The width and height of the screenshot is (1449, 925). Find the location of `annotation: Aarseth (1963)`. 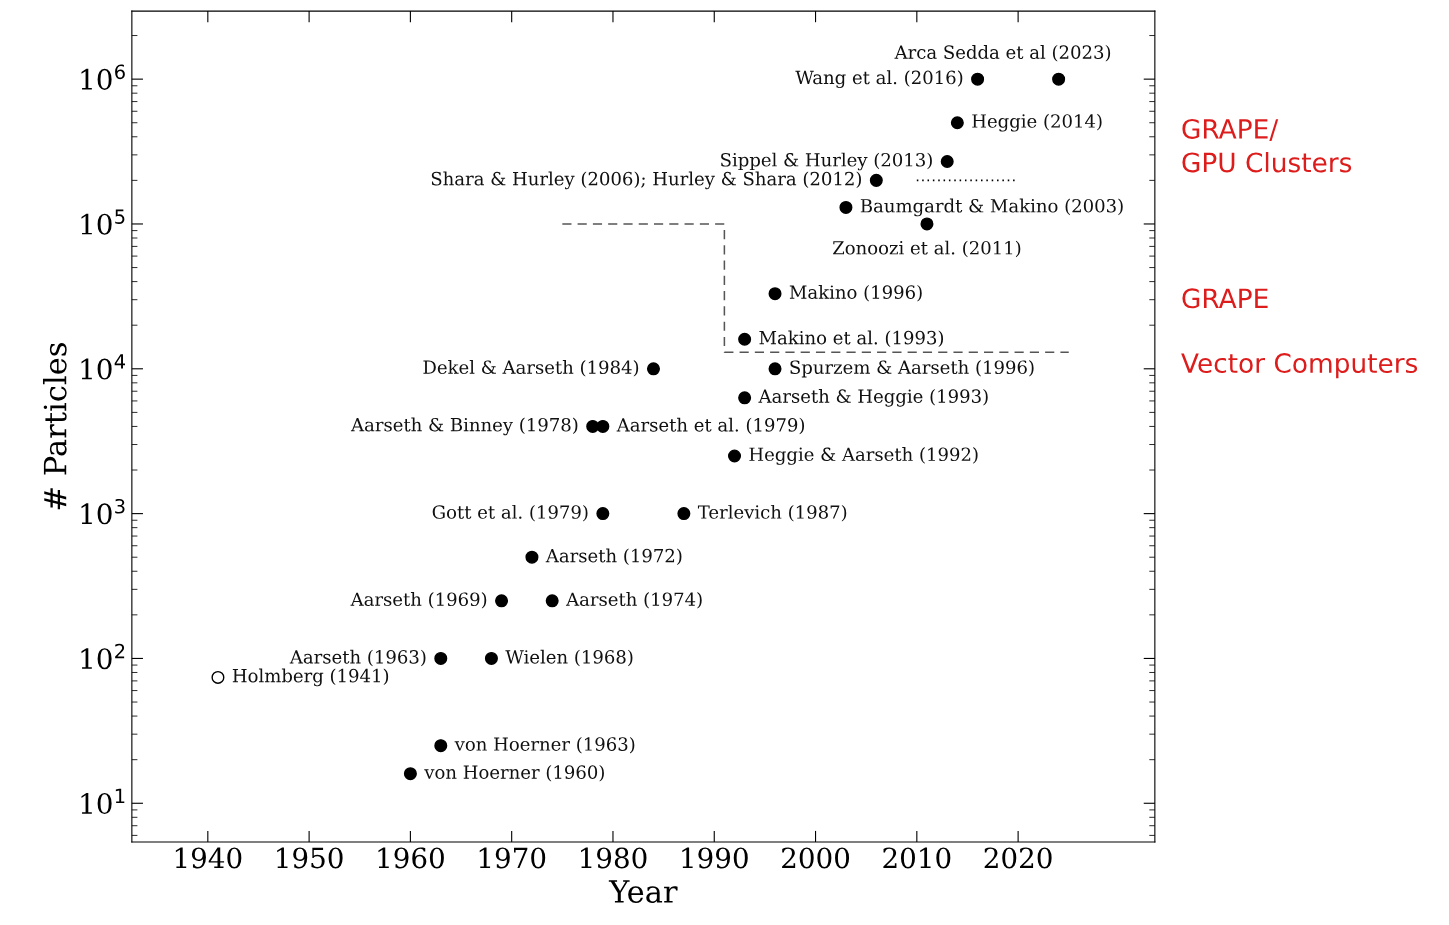

annotation: Aarseth (1963) is located at coordinates (357, 658).